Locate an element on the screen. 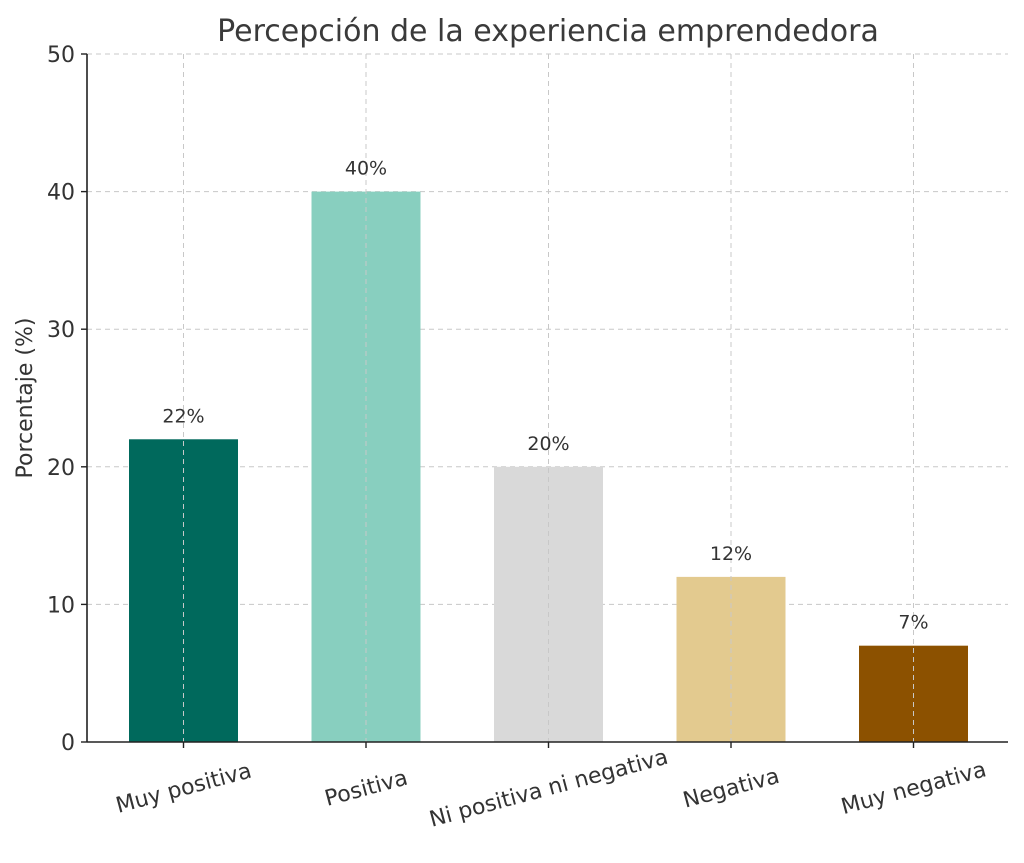 The height and width of the screenshot is (863, 1024). x-tick-label: Muy positiva is located at coordinates (183, 789).